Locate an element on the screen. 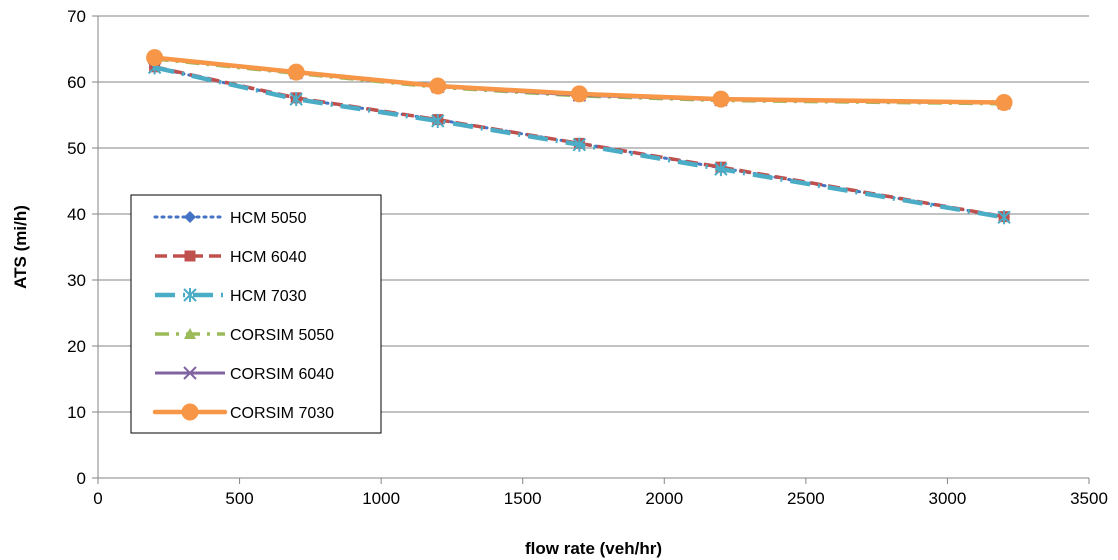  y-axis-title: ATS (mi/h) is located at coordinates (20, 247).